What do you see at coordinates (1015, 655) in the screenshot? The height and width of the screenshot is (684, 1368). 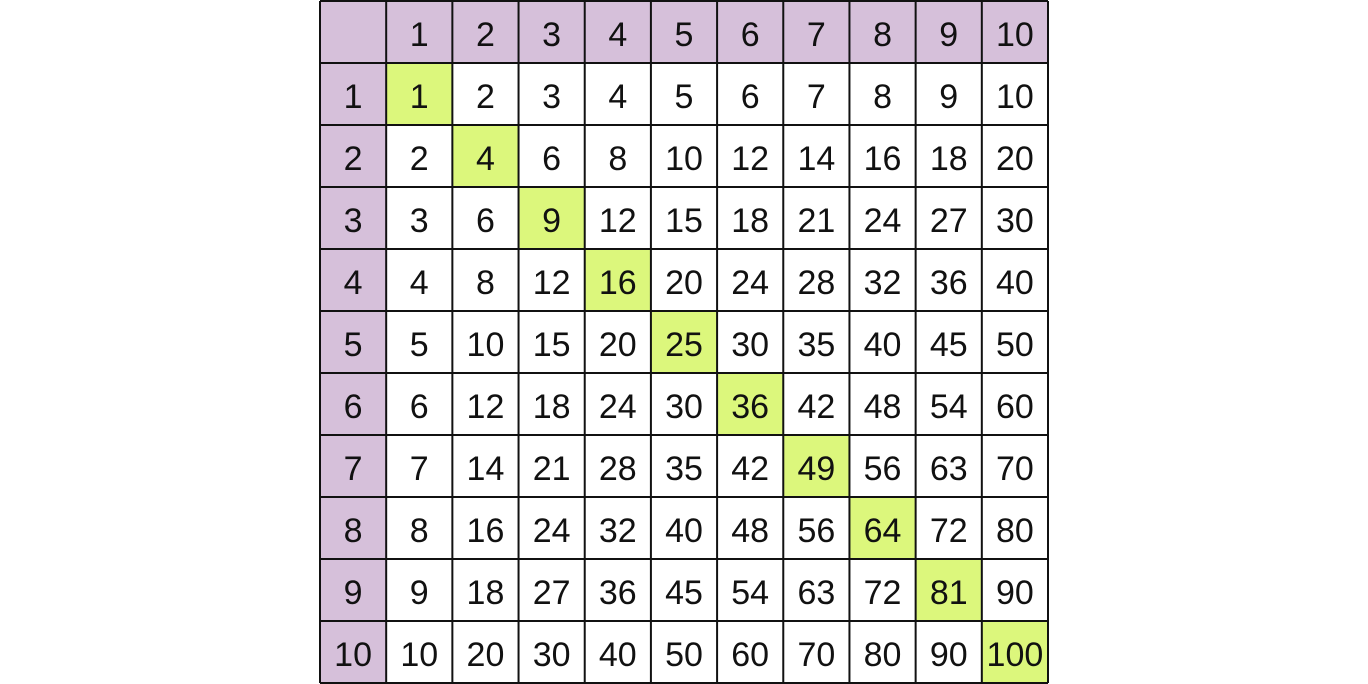 I see `cell-value: 100` at bounding box center [1015, 655].